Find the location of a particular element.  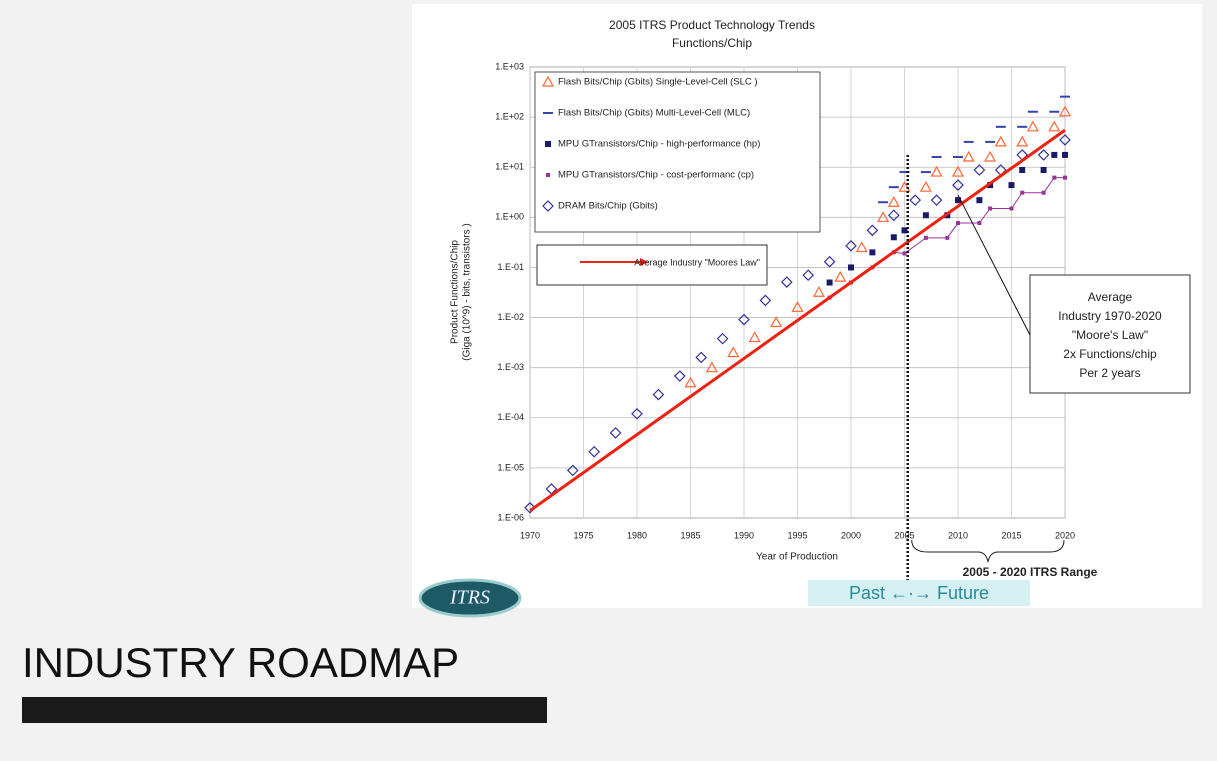

y-tick-label: 1.E+03 is located at coordinates (509, 66).